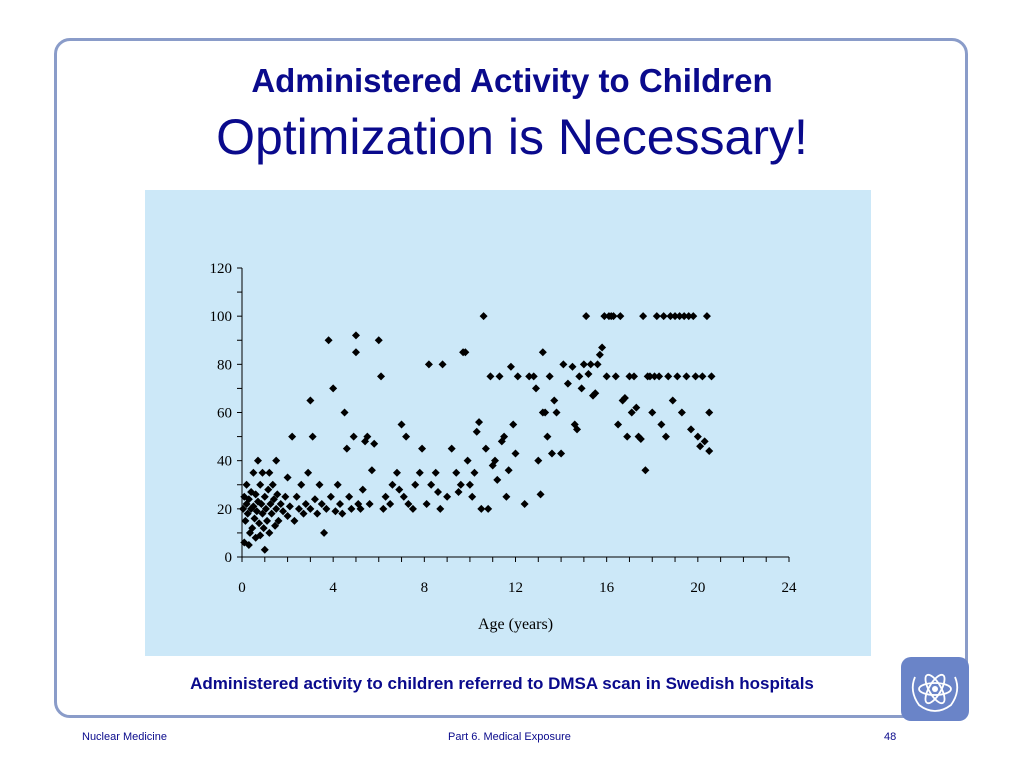 The image size is (1024, 768). What do you see at coordinates (512, 80) in the screenshot?
I see `slide-title: Administered Activity to Children` at bounding box center [512, 80].